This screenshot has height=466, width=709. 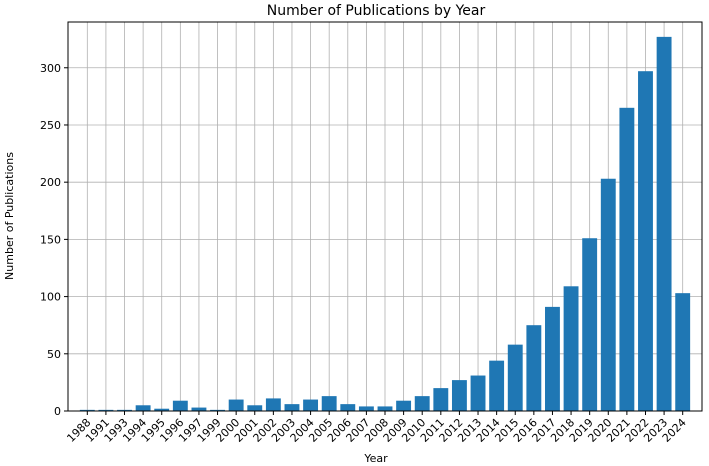 What do you see at coordinates (375, 458) in the screenshot?
I see `x-axis-label: Year` at bounding box center [375, 458].